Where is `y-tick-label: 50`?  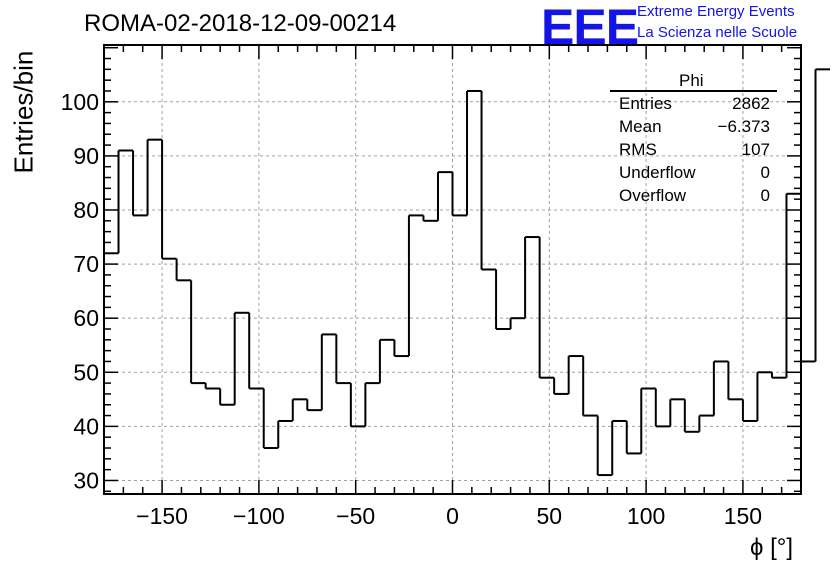 y-tick-label: 50 is located at coordinates (86, 372).